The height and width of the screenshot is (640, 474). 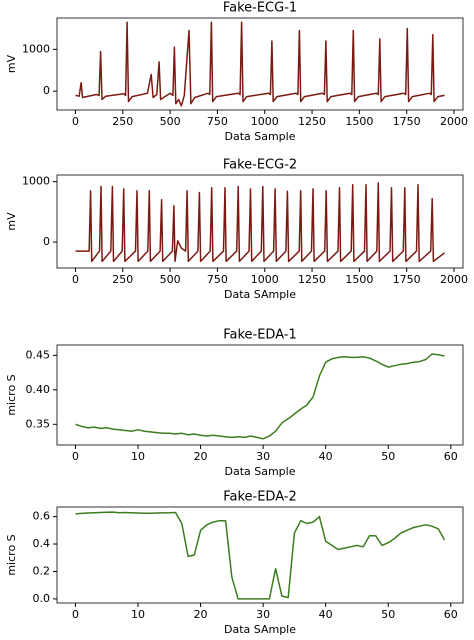 What do you see at coordinates (260, 335) in the screenshot?
I see `chart-title: Fake-EDA-1` at bounding box center [260, 335].